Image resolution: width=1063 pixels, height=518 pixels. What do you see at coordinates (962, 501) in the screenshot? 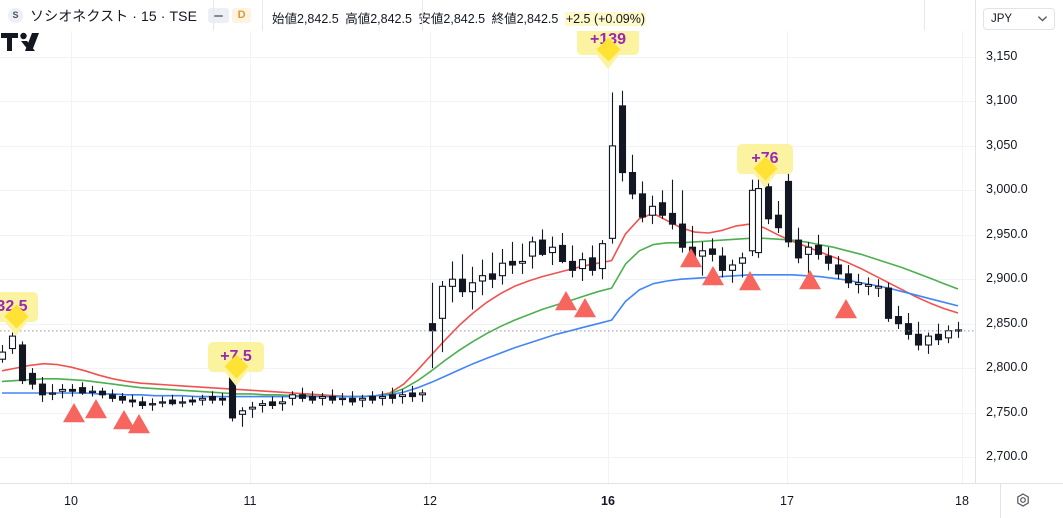
I see `time-tick: 18` at bounding box center [962, 501].